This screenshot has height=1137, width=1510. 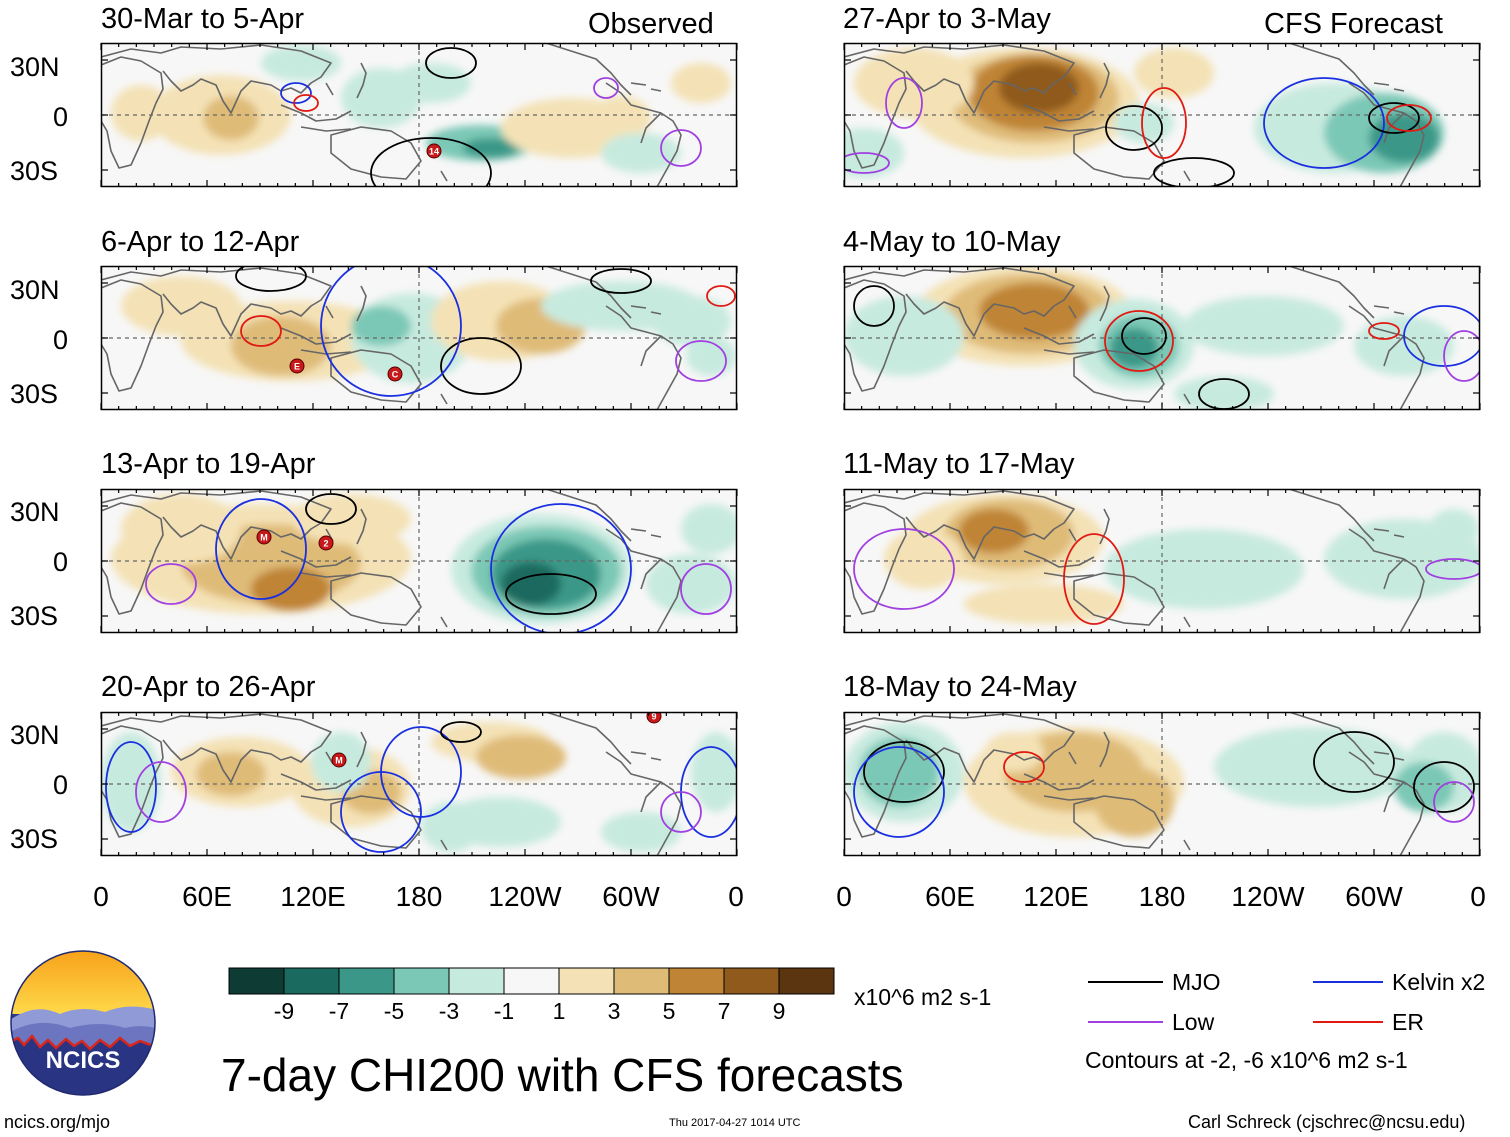 What do you see at coordinates (1268, 896) in the screenshot?
I see `x-label-120w-right: 120W` at bounding box center [1268, 896].